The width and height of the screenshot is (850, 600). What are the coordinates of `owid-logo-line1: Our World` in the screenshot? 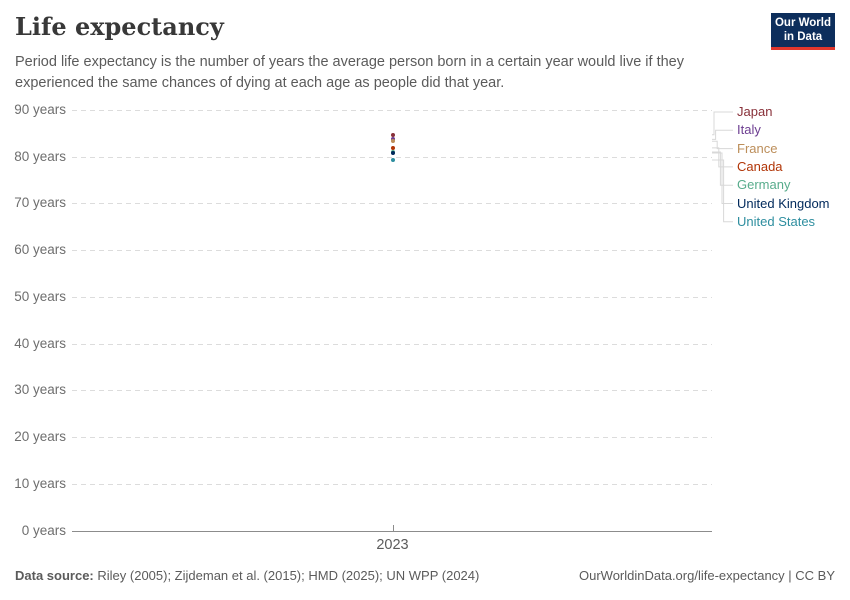 It's located at (802, 22).